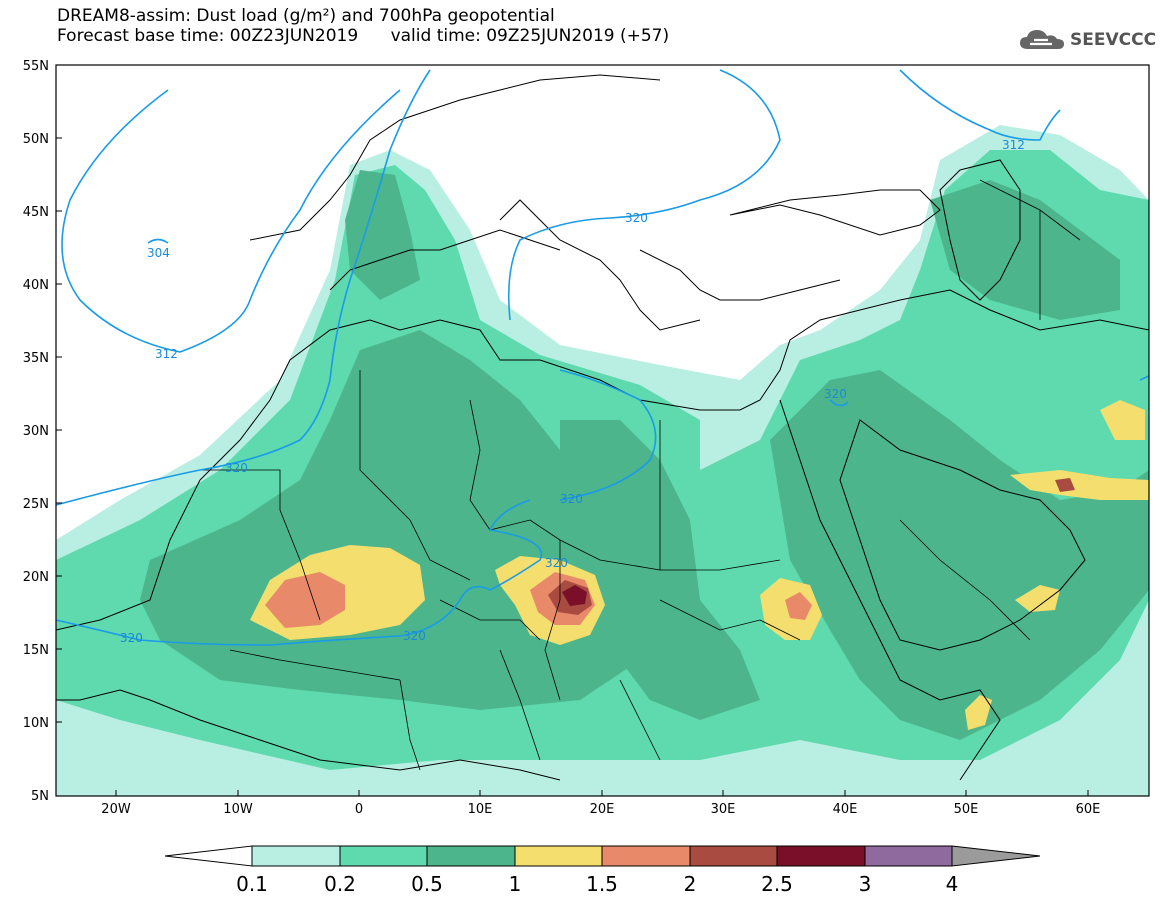  What do you see at coordinates (305, 600) in the screenshot?
I see `dust-region-orange-mali` at bounding box center [305, 600].